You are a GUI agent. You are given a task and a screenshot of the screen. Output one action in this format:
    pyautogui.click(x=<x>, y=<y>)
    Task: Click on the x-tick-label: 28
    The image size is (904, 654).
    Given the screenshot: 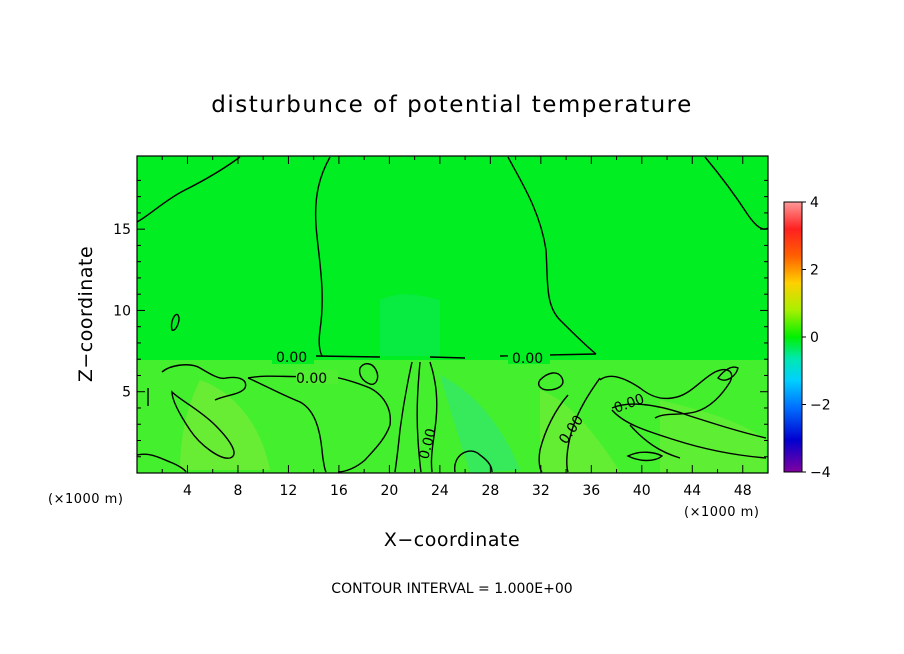 What is the action you would take?
    pyautogui.click(x=490, y=491)
    